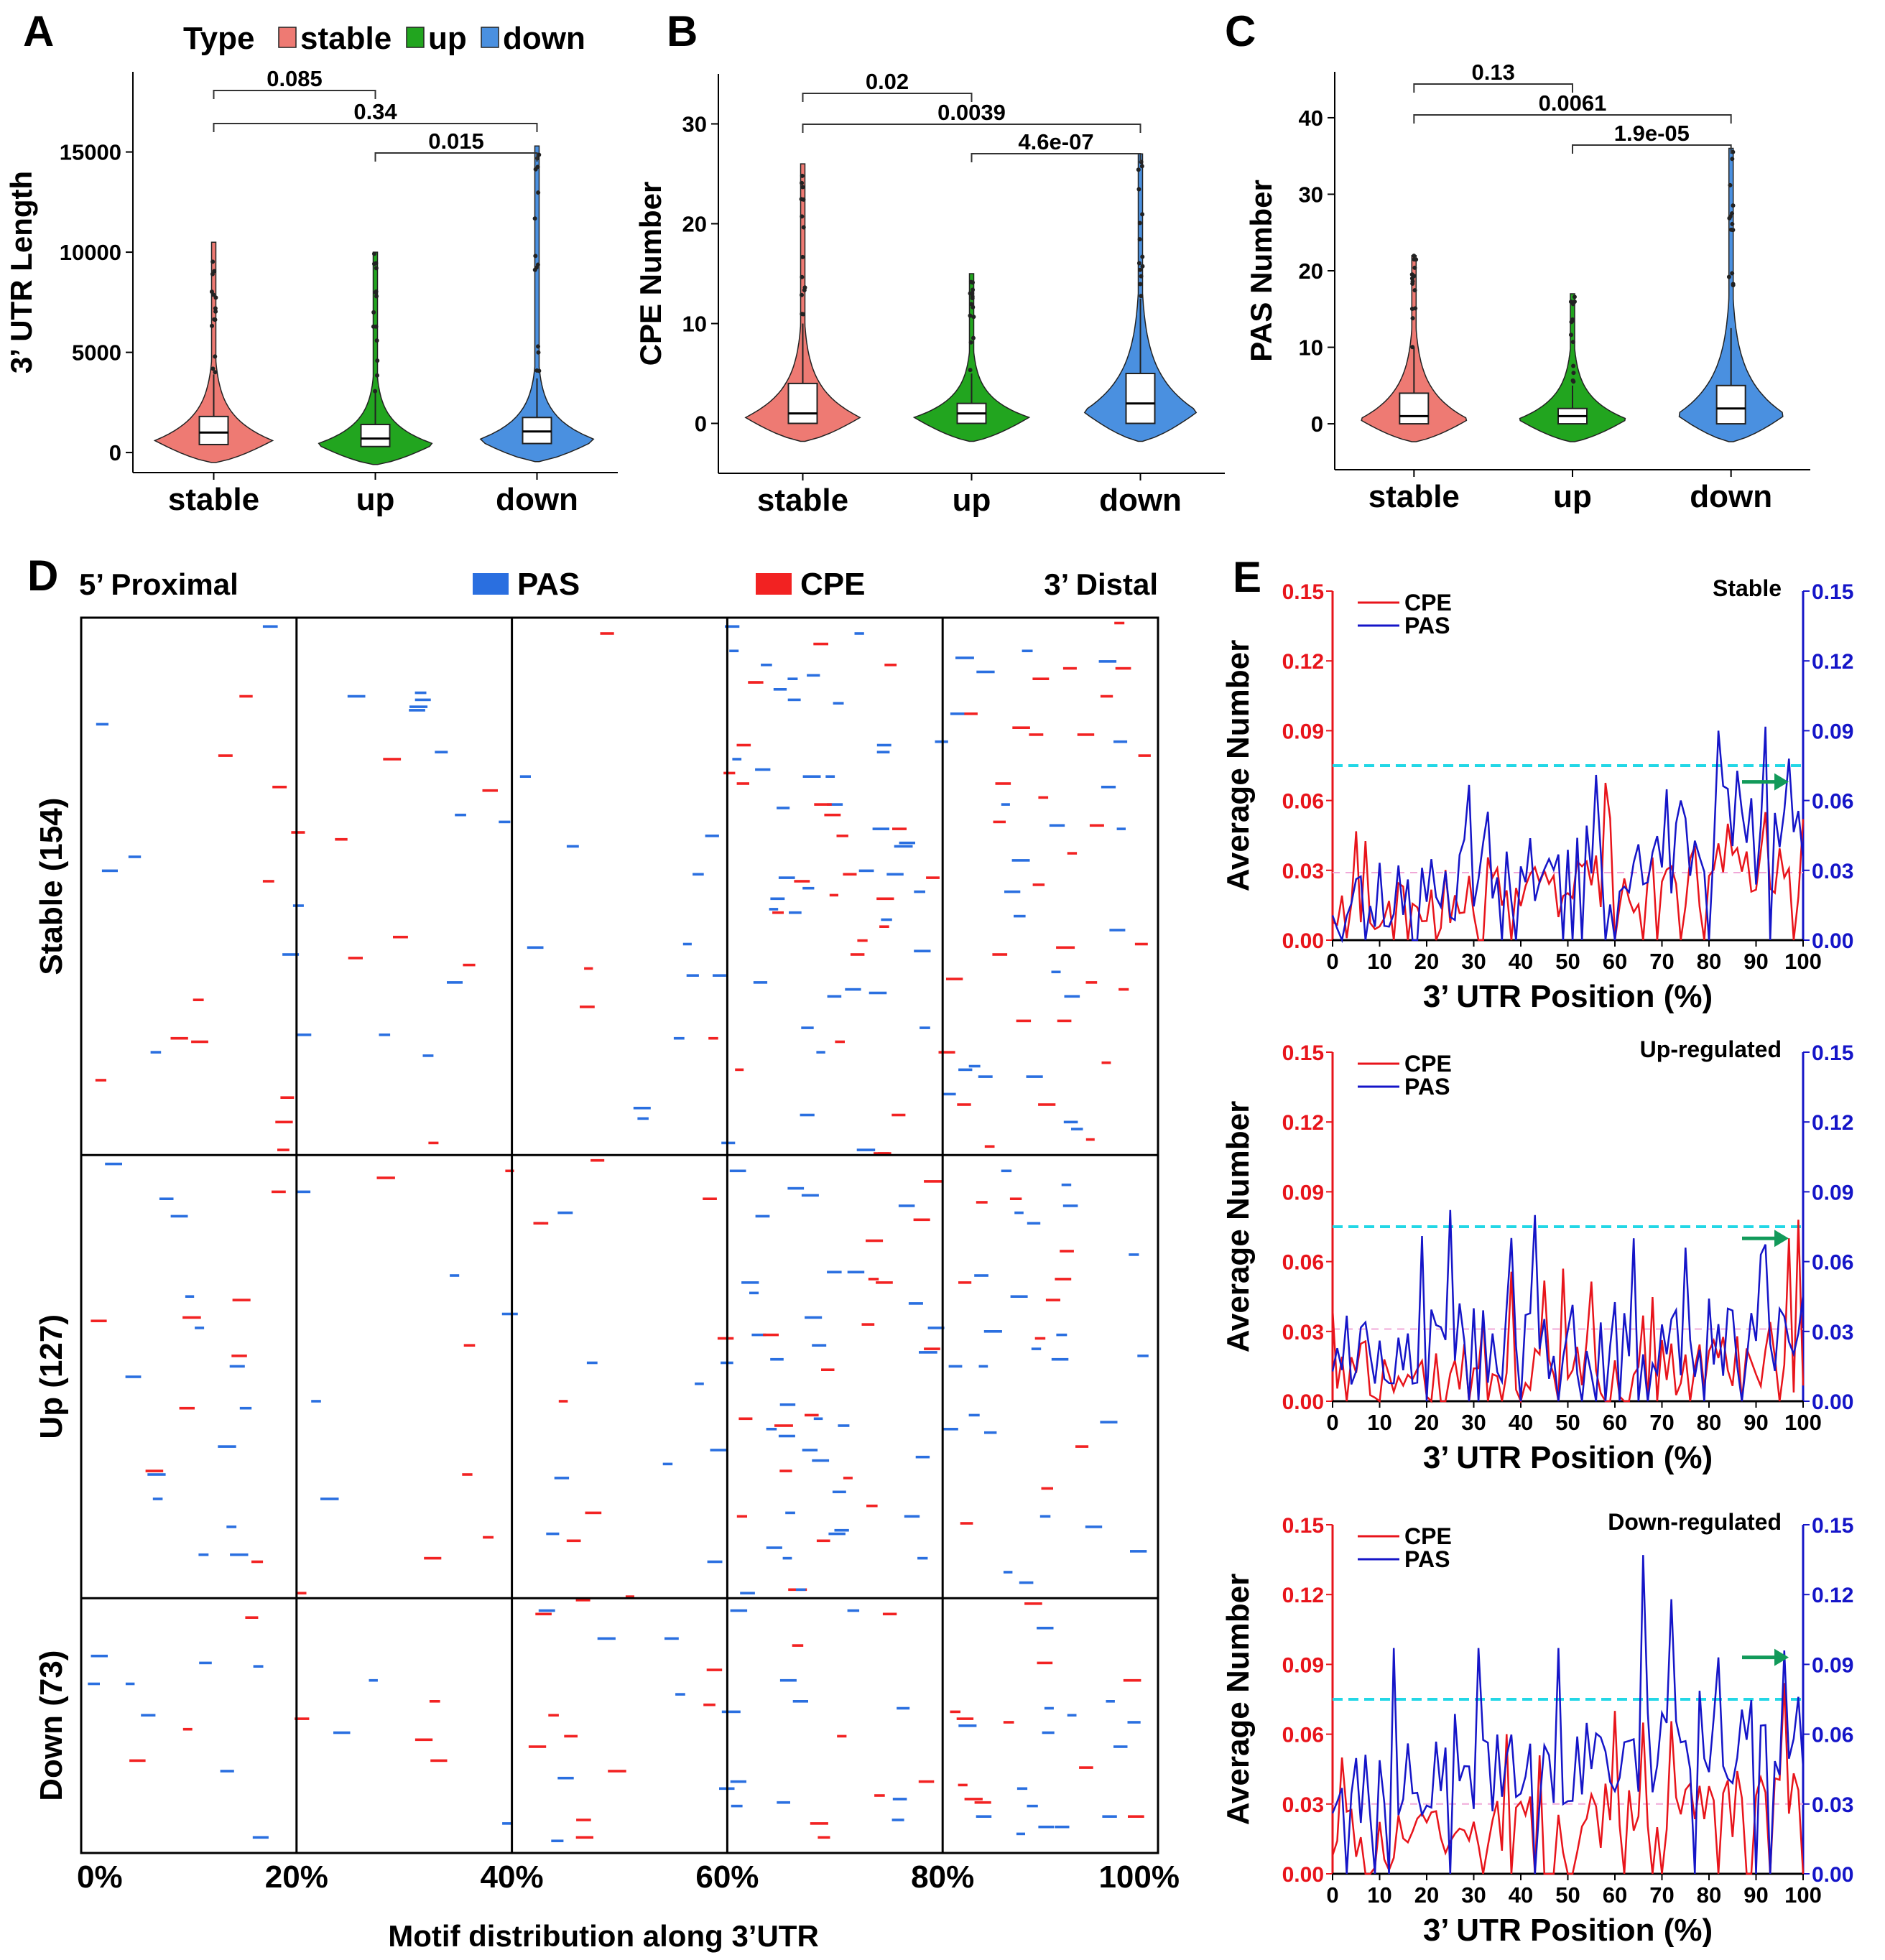 This screenshot has height=1960, width=1885. Describe the element at coordinates (51, 1377) in the screenshot. I see `group-label: Up (127)` at that location.